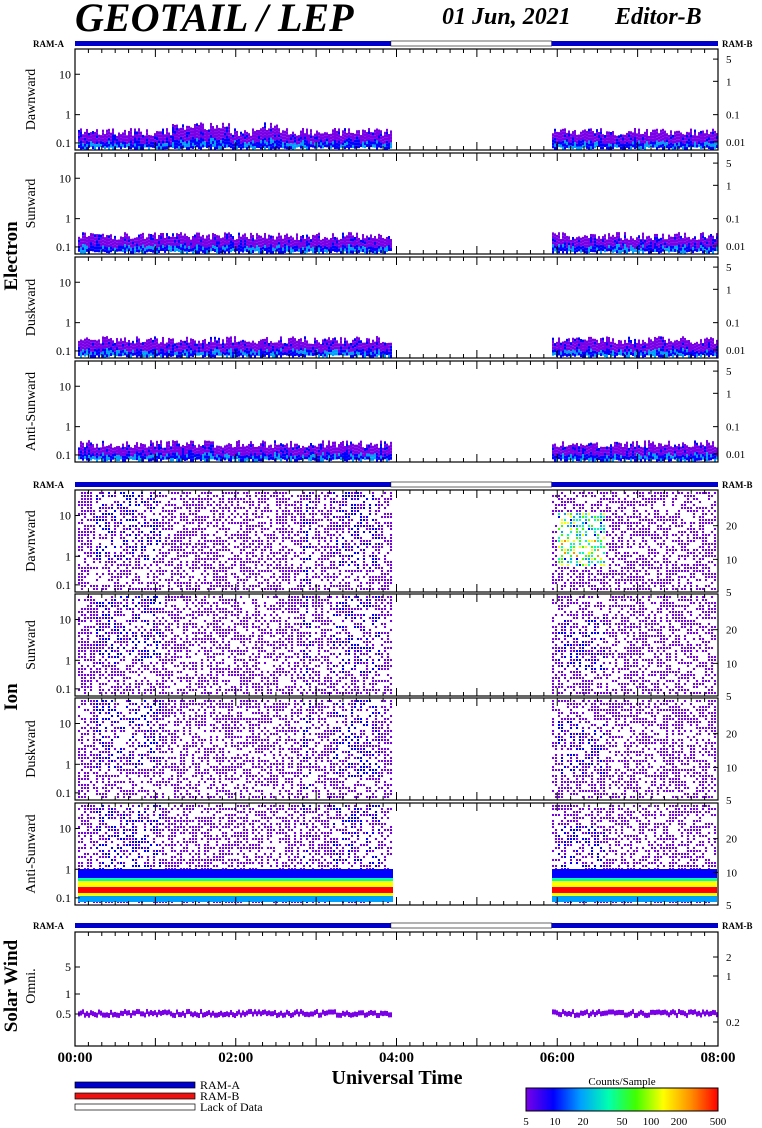 Image resolution: width=762 pixels, height=1128 pixels. I want to click on electron-left-tick-label: 0.1, so click(63, 247).